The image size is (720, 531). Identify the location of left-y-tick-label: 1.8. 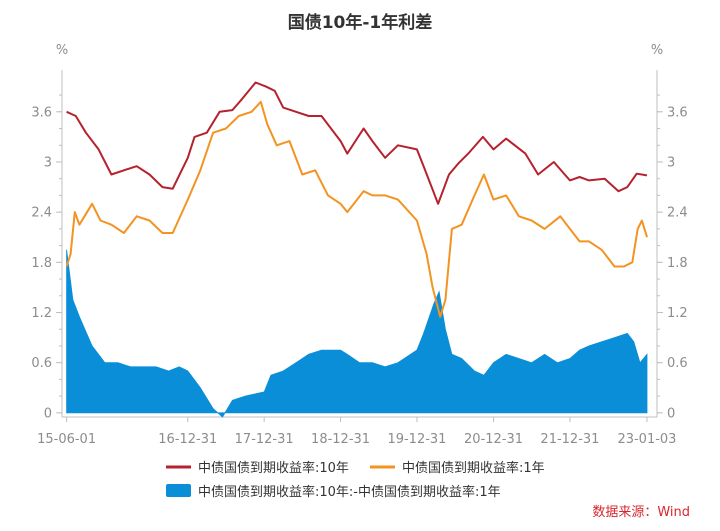
(41, 263).